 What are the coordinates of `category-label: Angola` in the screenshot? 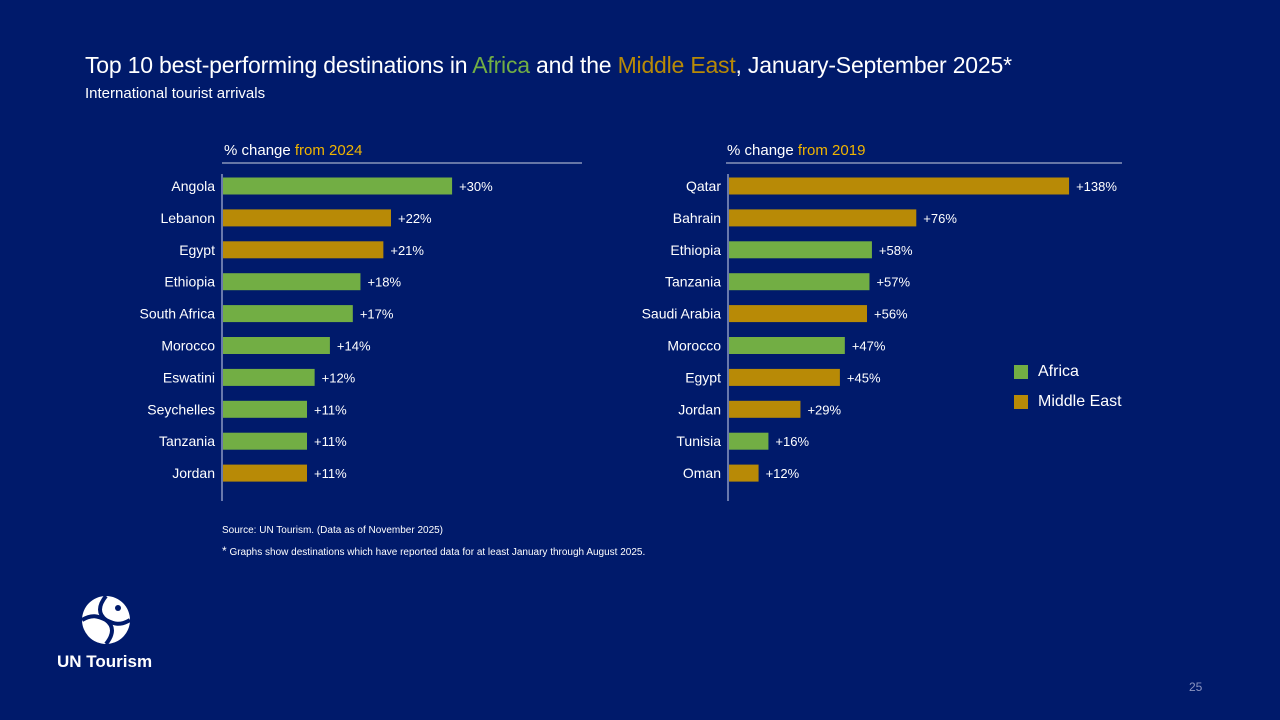 It's located at (193, 186).